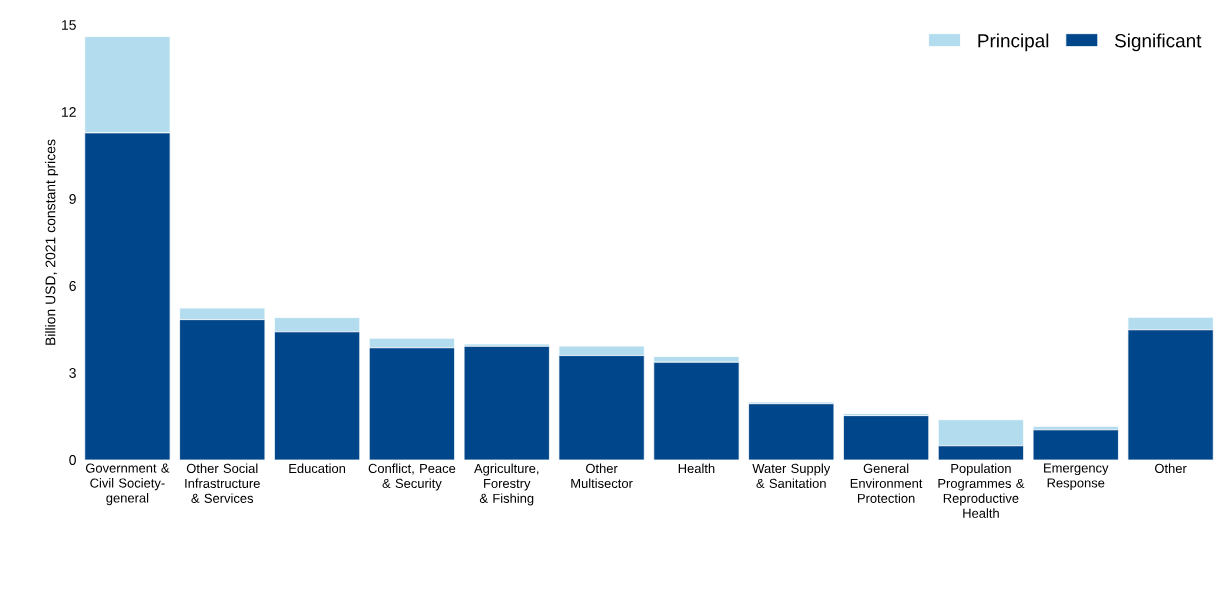 Image resolution: width=1231 pixels, height=611 pixels. Describe the element at coordinates (72, 460) in the screenshot. I see `y-tick-label: 0` at that location.